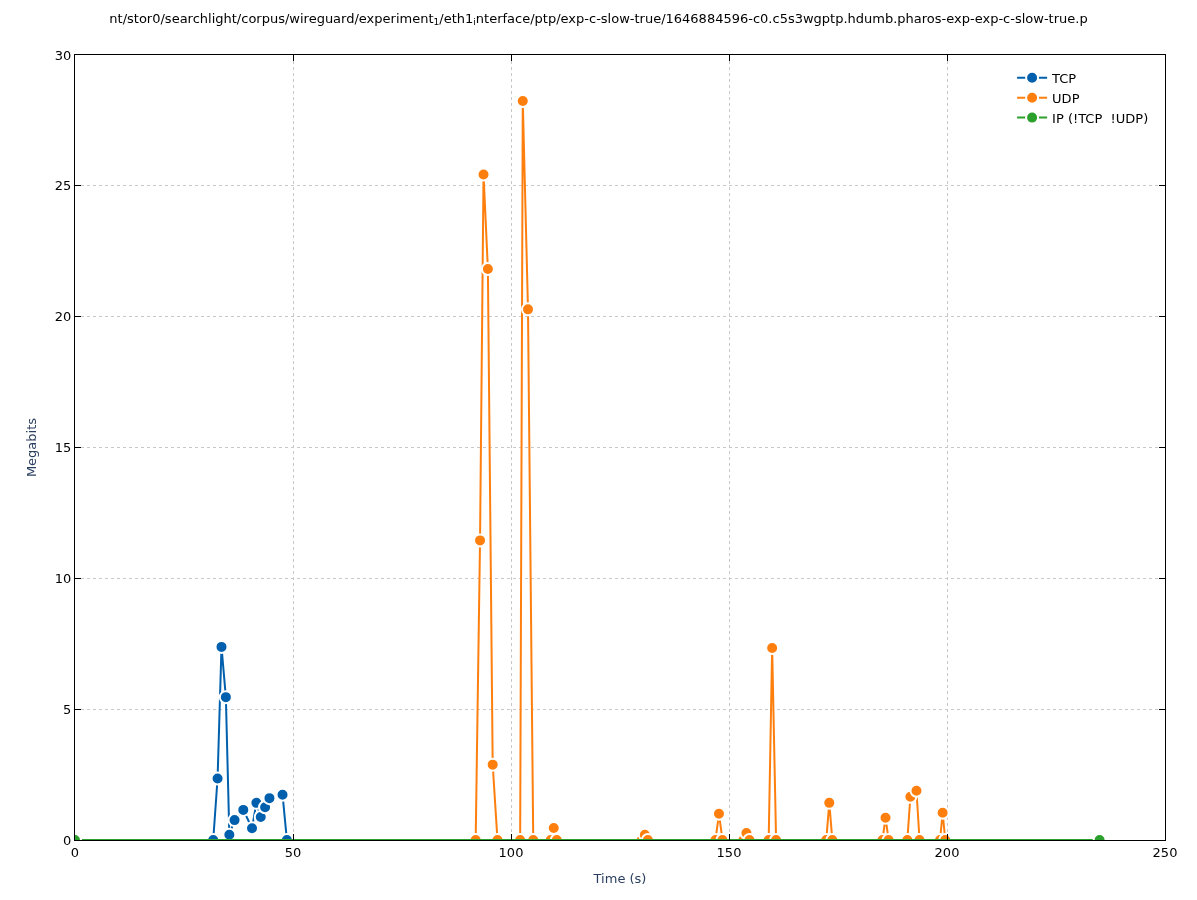  I want to click on y-axis-title: Megabits, so click(31, 447).